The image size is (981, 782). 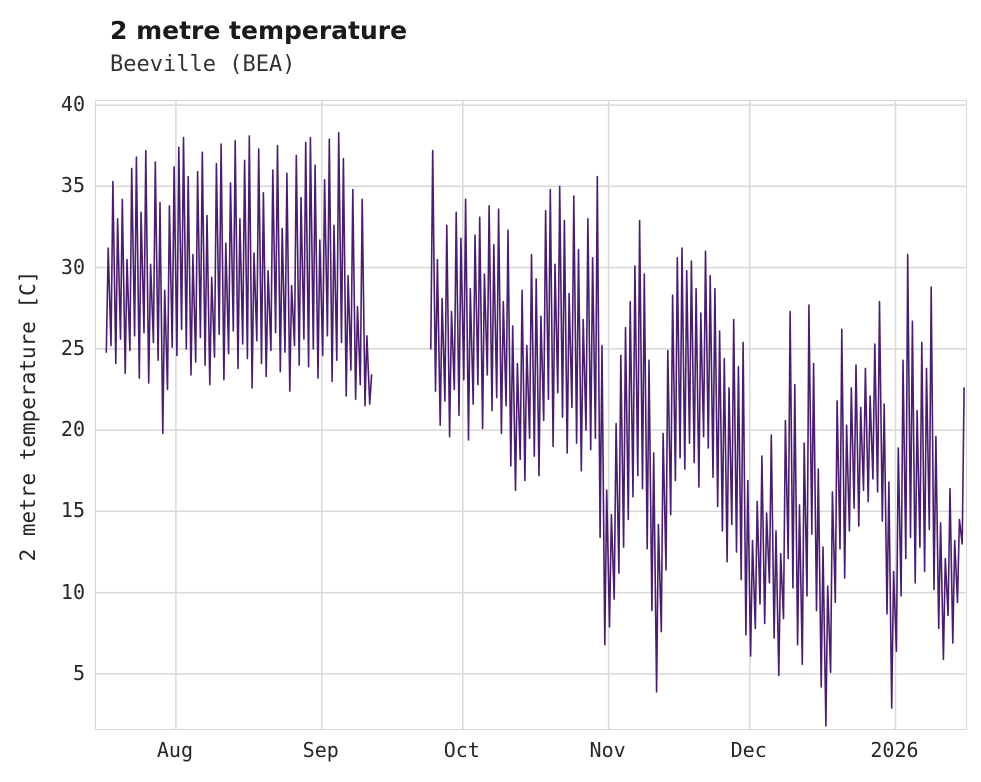 What do you see at coordinates (320, 750) in the screenshot?
I see `x-tick-label: Sep` at bounding box center [320, 750].